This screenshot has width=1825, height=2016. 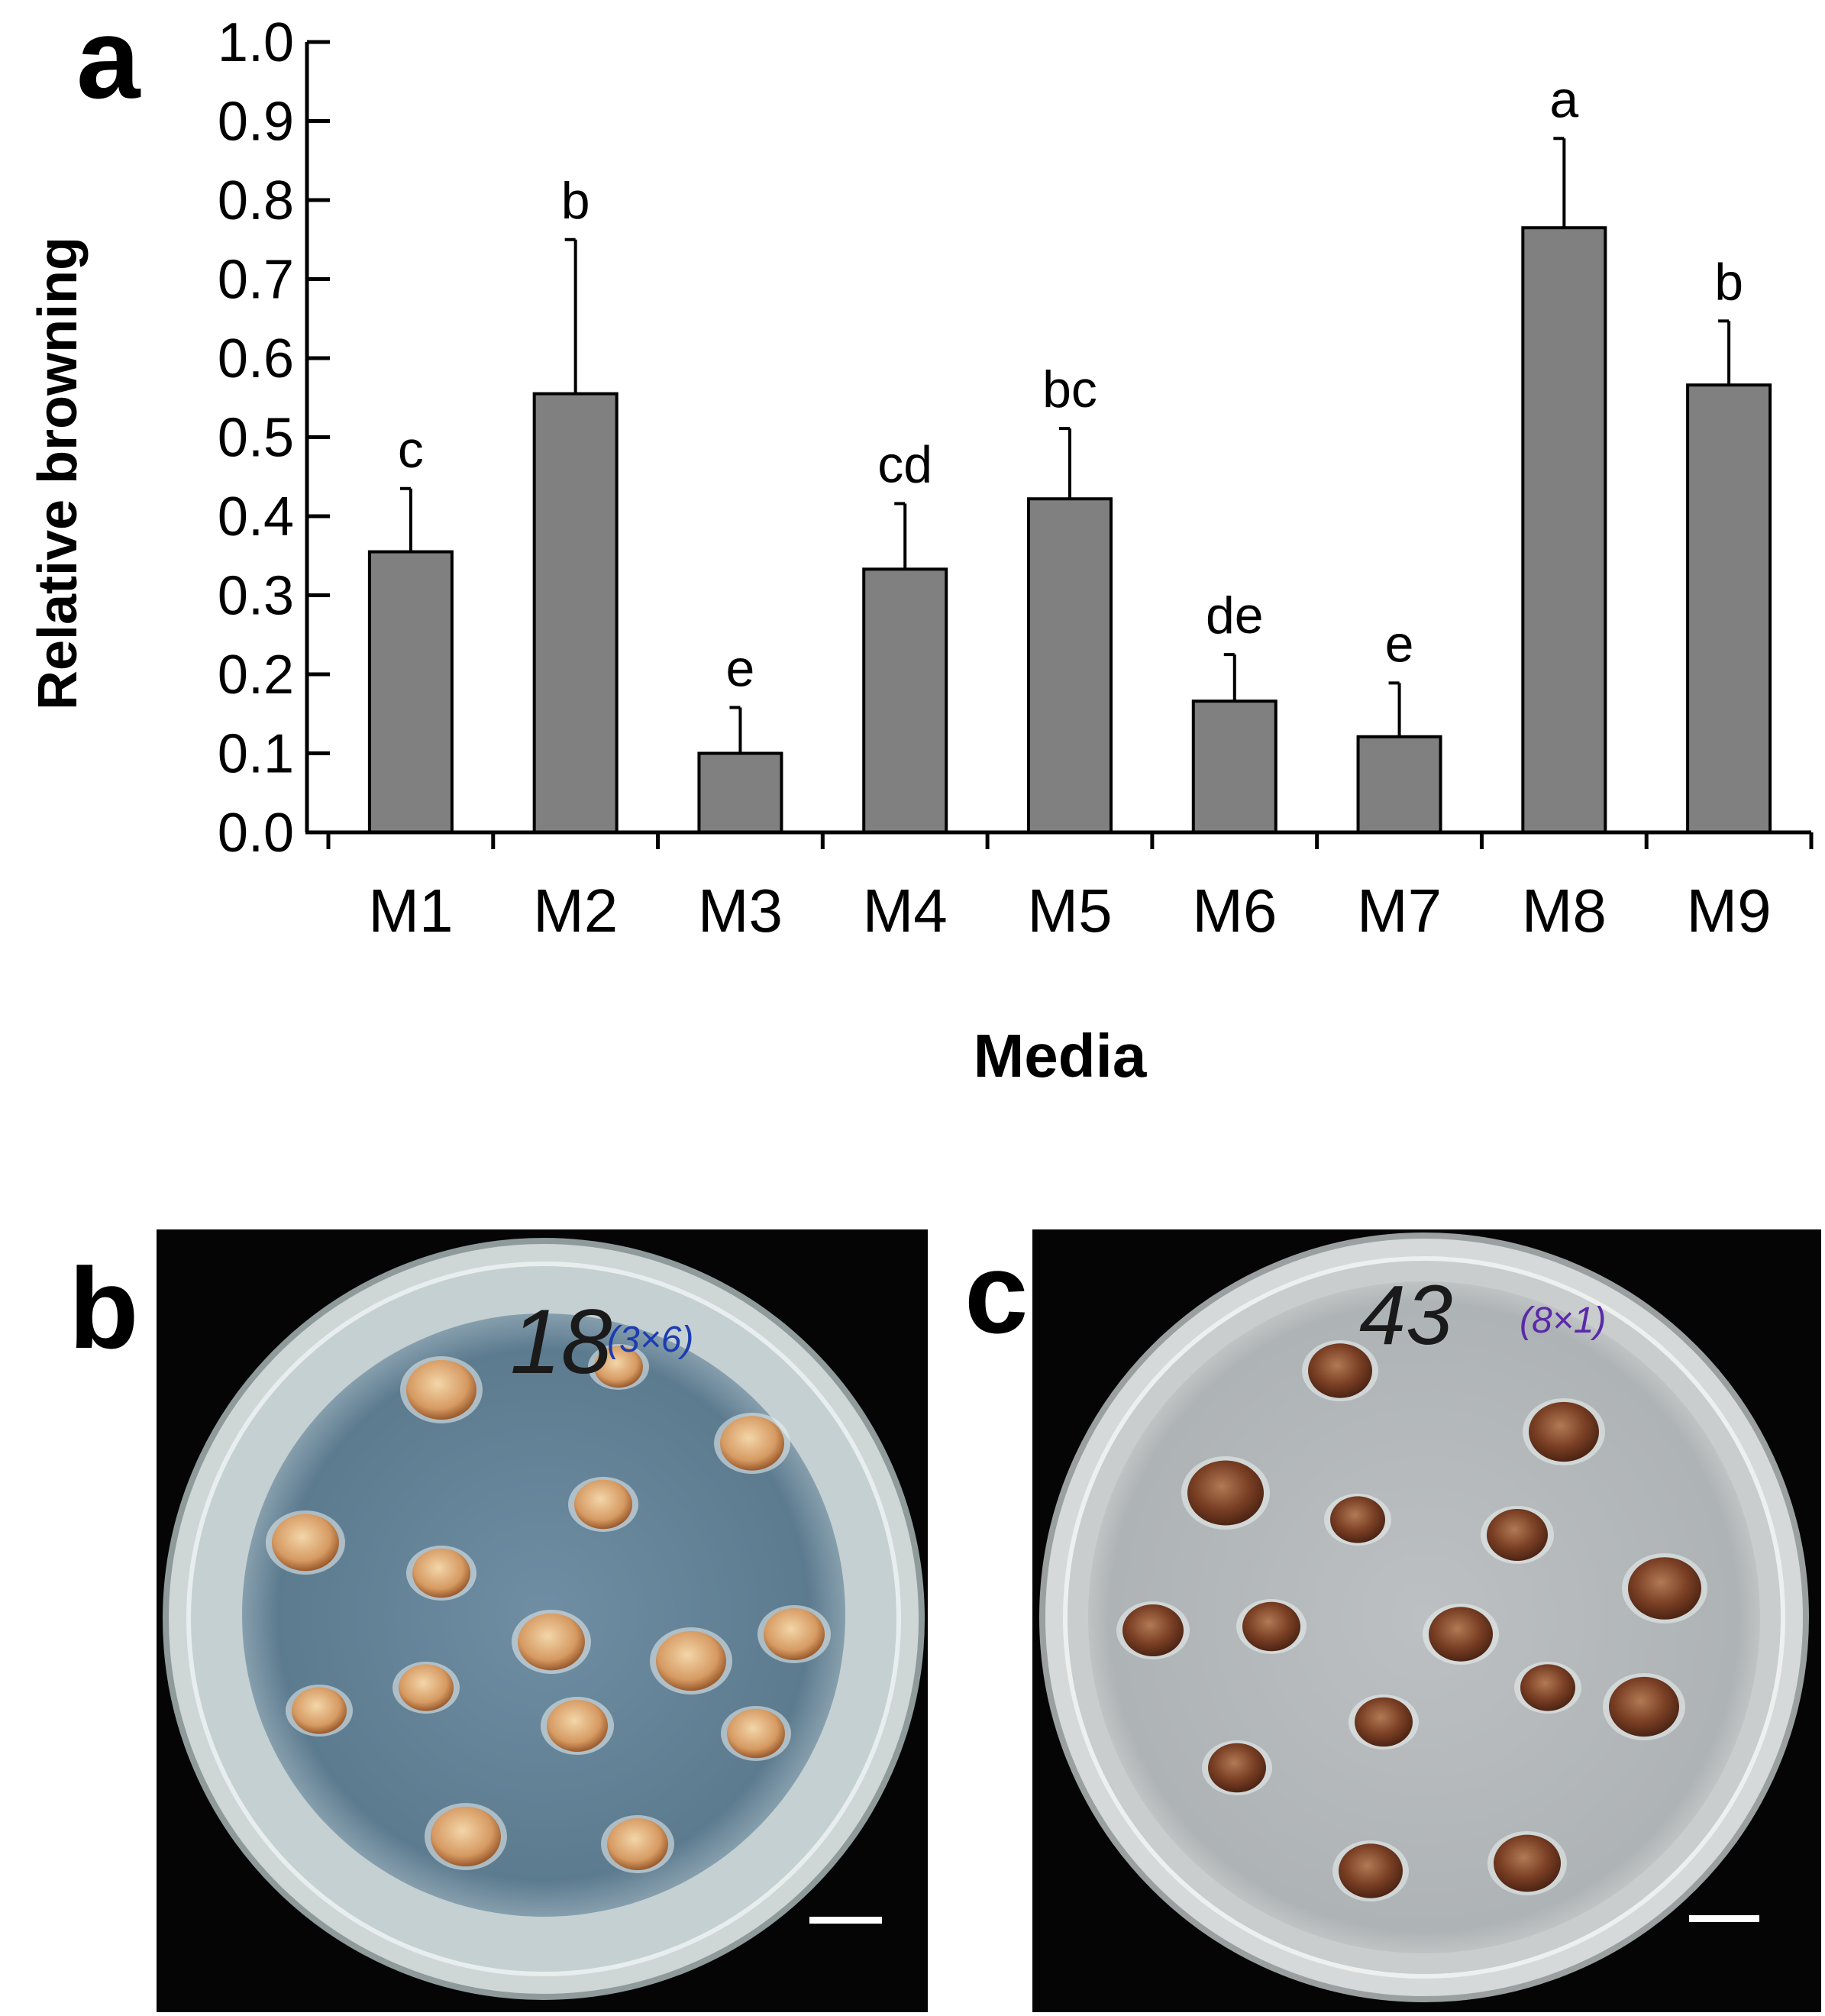 What do you see at coordinates (256, 358) in the screenshot?
I see `y-tick-label: 0.6` at bounding box center [256, 358].